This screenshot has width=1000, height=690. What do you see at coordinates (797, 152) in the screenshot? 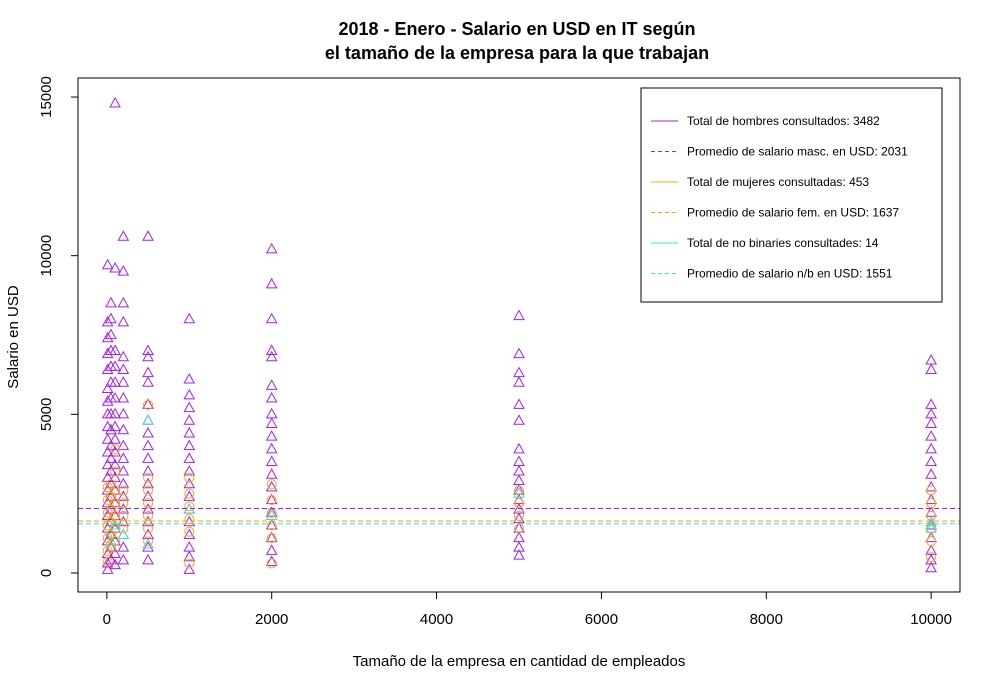
I see `legend-entry: Promedio de salario masc. en USD: 2031` at bounding box center [797, 152].